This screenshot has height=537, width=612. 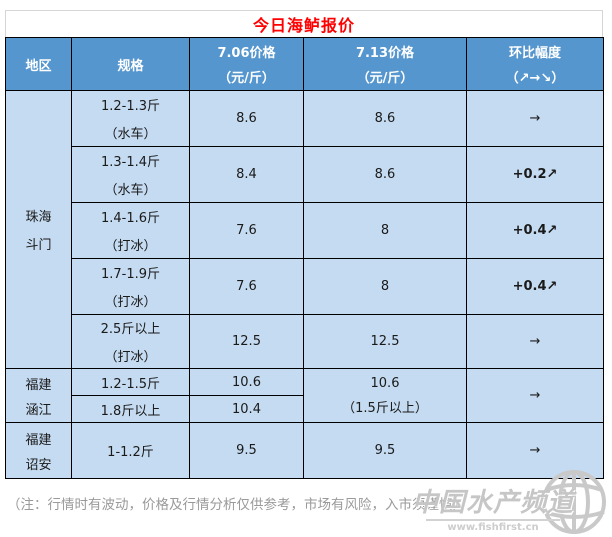 I want to click on table-row: 1.7-1.9斤 （打冰） 7.6 8 +0.4↗, so click(x=305, y=286).